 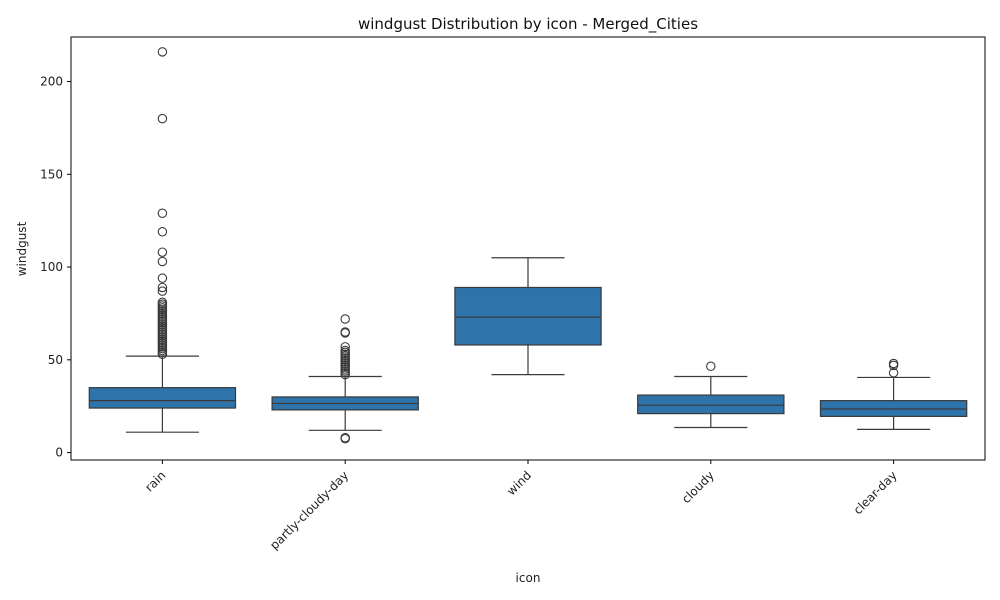 What do you see at coordinates (59, 453) in the screenshot?
I see `y-tick-label: 0` at bounding box center [59, 453].